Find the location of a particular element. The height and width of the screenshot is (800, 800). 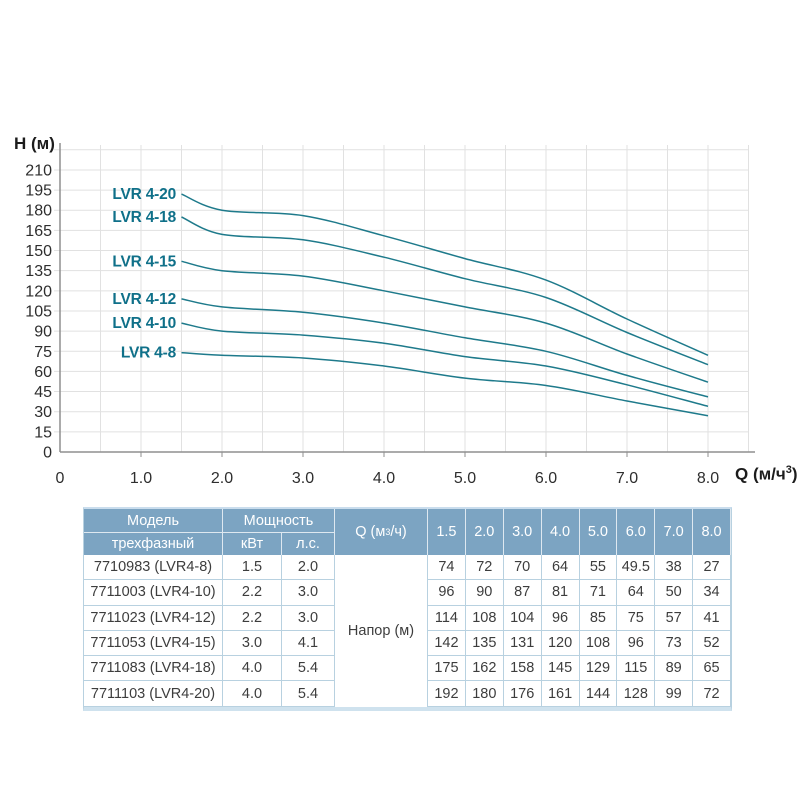

head-value-cell: 99 is located at coordinates (674, 694).